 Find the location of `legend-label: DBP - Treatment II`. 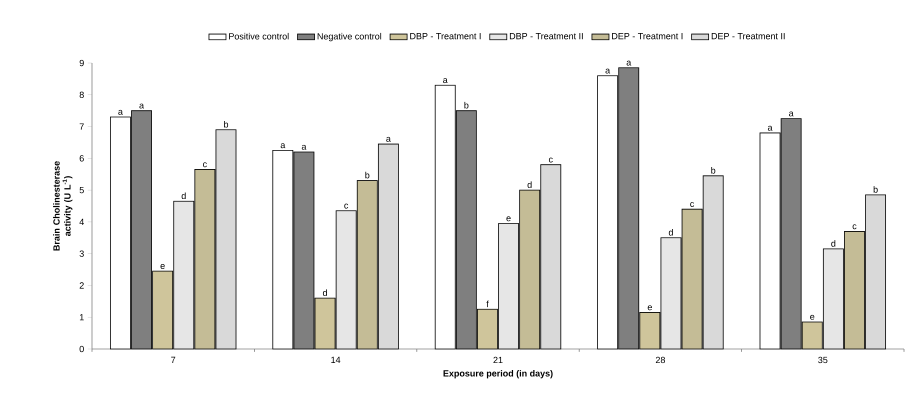

legend-label: DBP - Treatment II is located at coordinates (546, 36).